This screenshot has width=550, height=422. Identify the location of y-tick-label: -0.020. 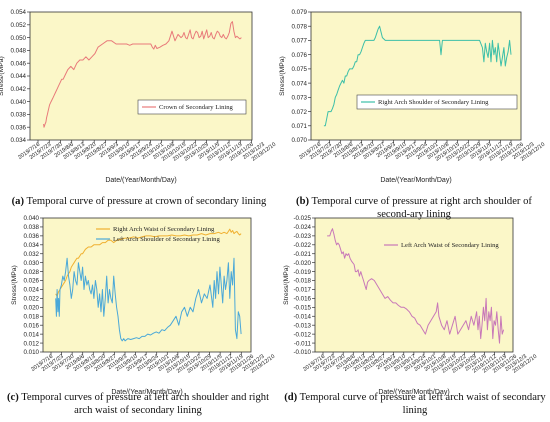
(302, 263).